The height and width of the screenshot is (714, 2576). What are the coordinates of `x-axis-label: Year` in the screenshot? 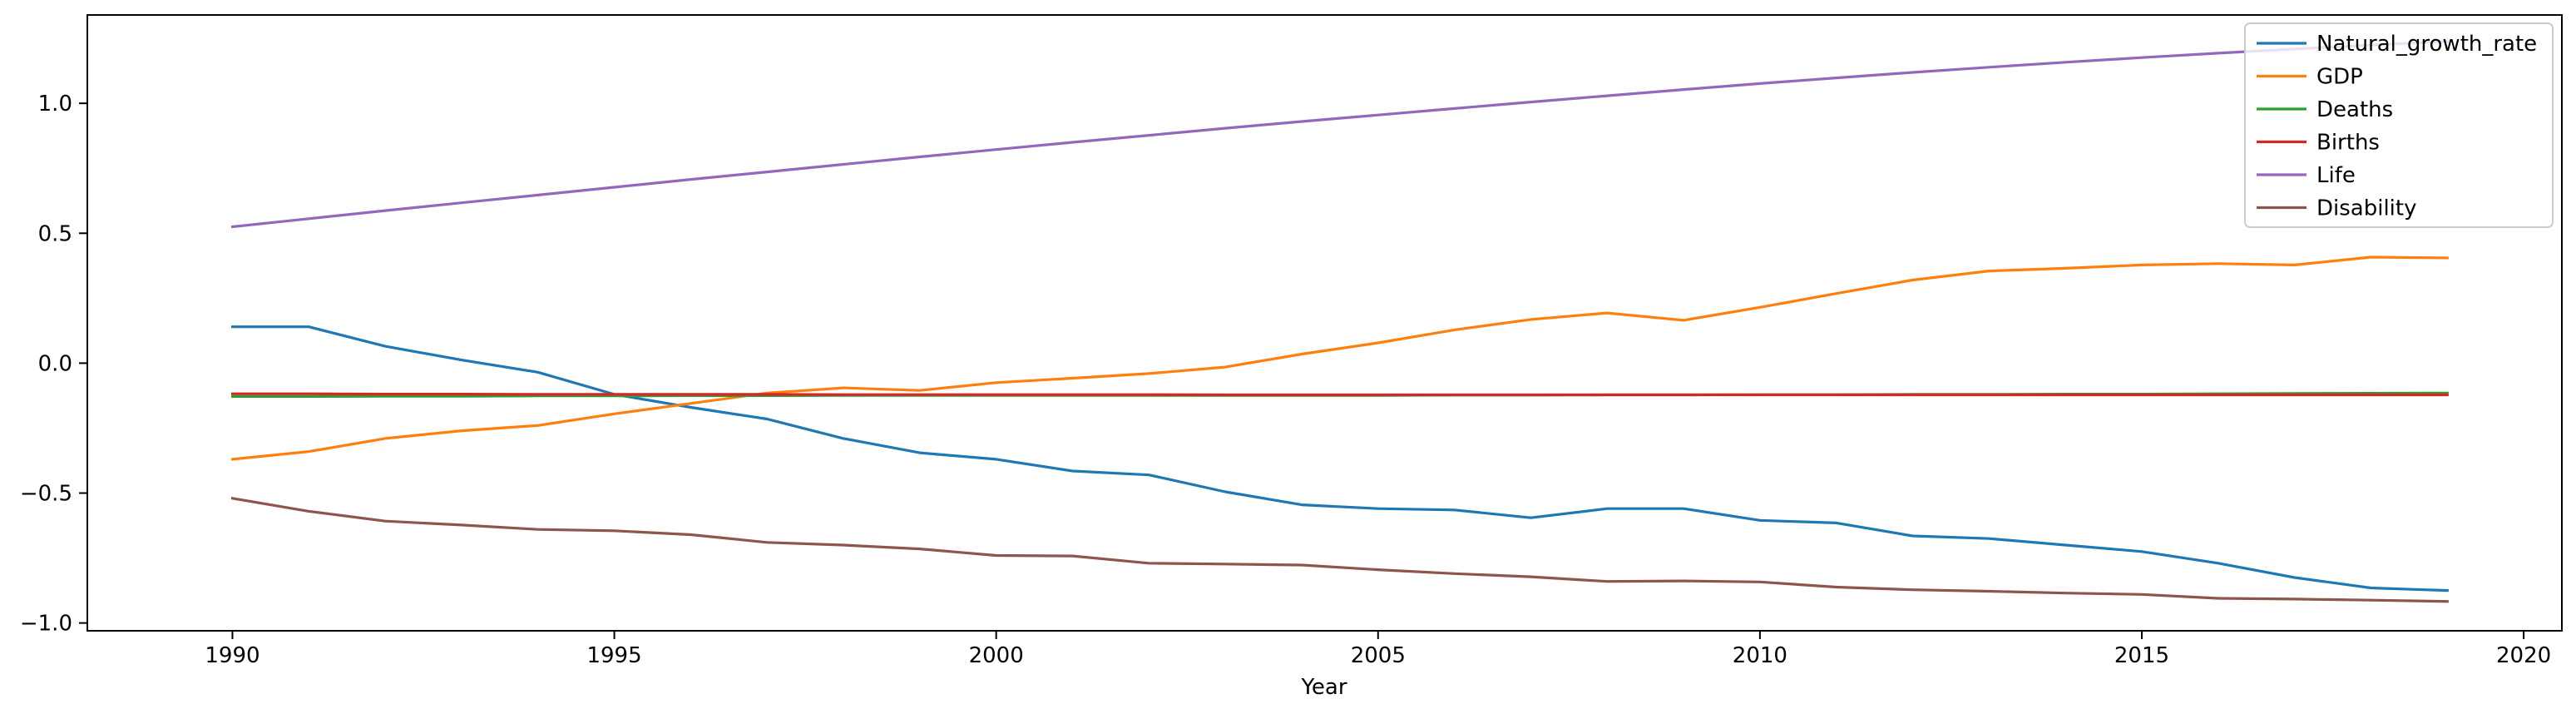 It's located at (1323, 687).